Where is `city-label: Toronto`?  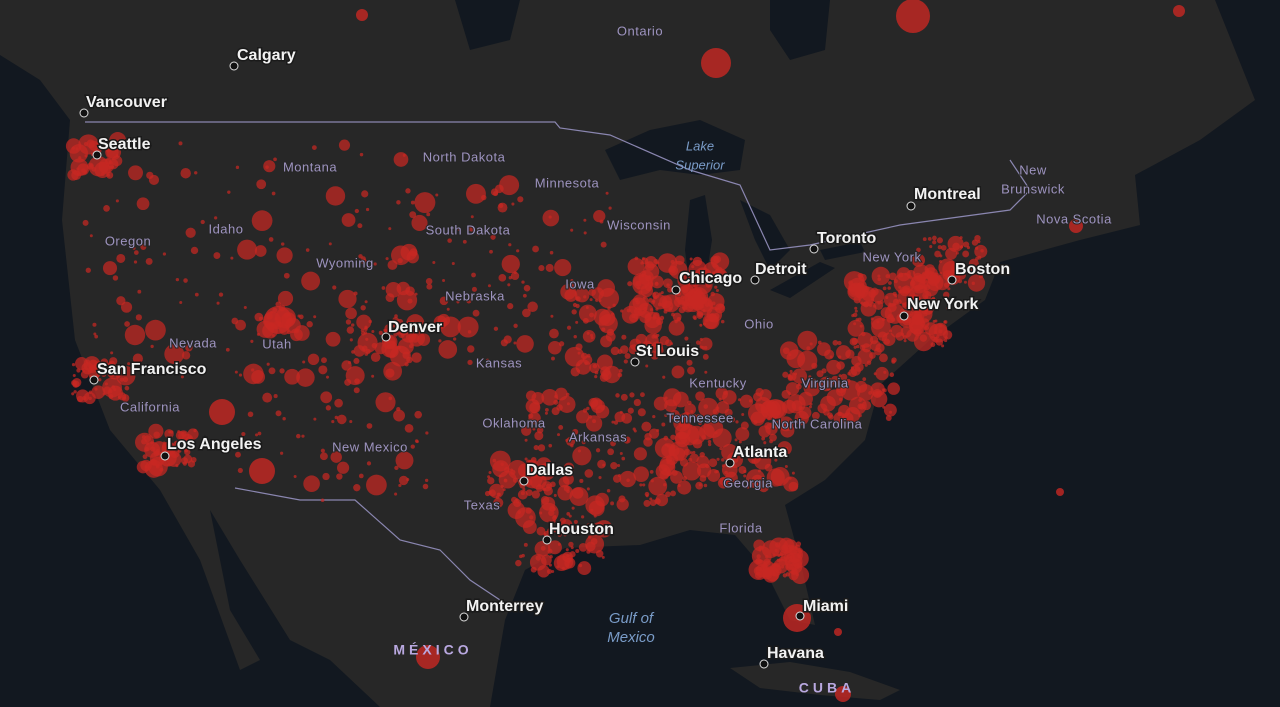
city-label: Toronto is located at coordinates (846, 238).